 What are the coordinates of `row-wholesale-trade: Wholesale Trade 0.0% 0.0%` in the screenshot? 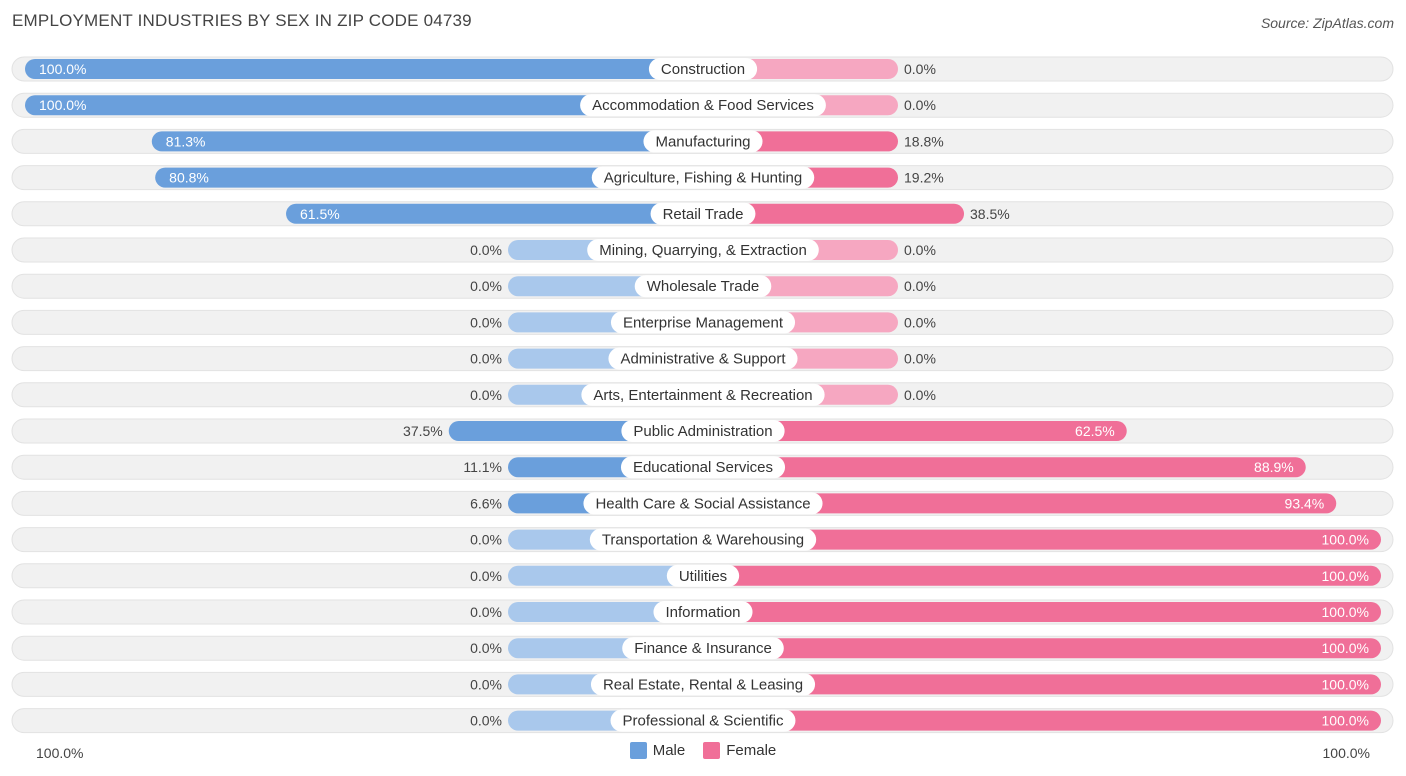 It's located at (702, 286).